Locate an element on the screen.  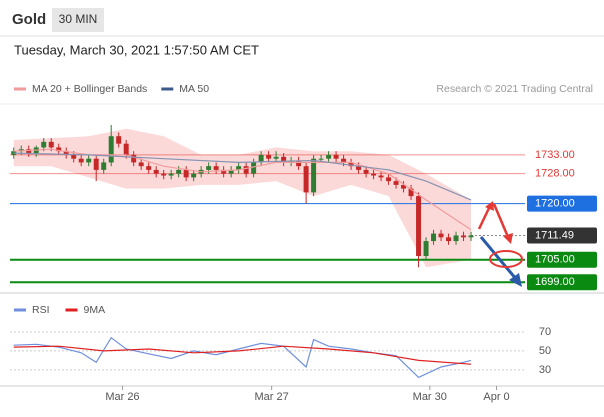
y-tick-label: 70 is located at coordinates (545, 332).